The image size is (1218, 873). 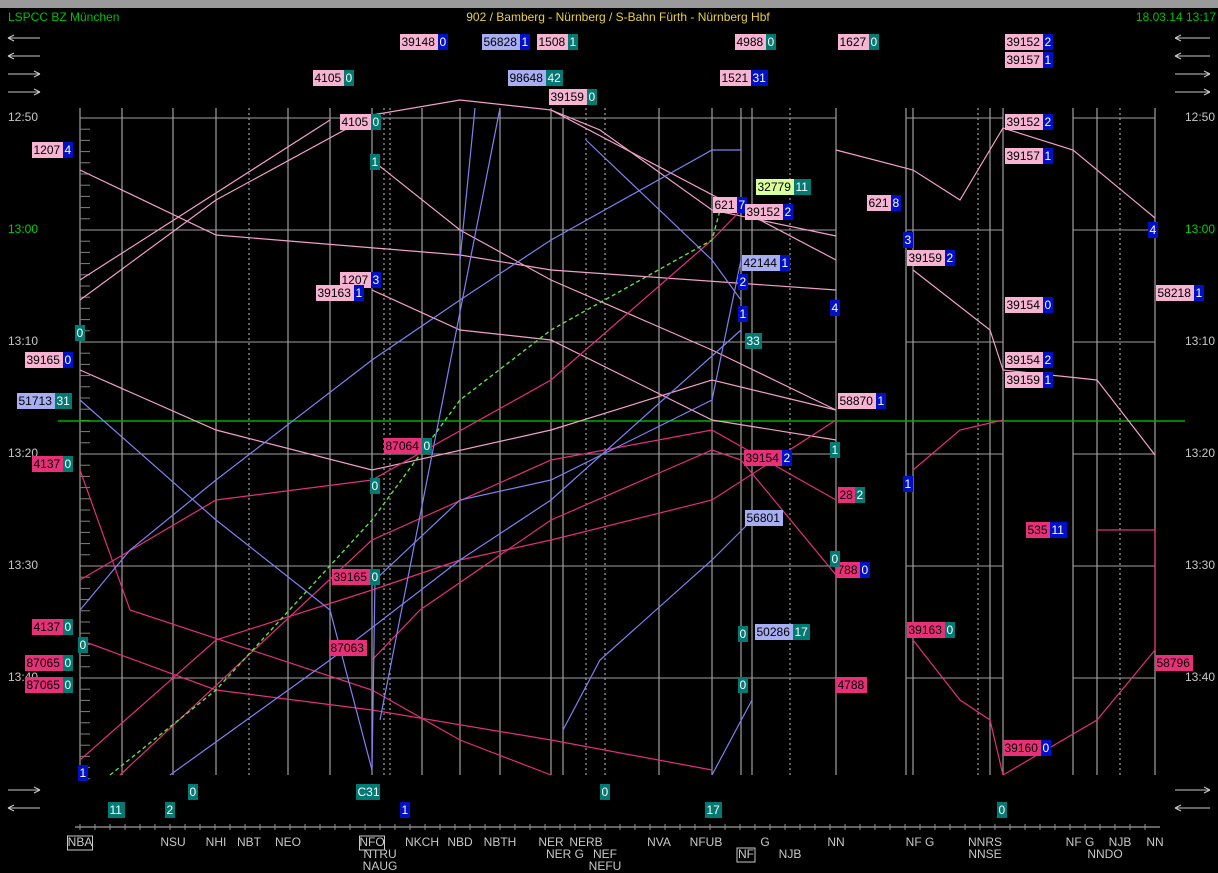 What do you see at coordinates (775, 187) in the screenshot?
I see `train-number: 32779` at bounding box center [775, 187].